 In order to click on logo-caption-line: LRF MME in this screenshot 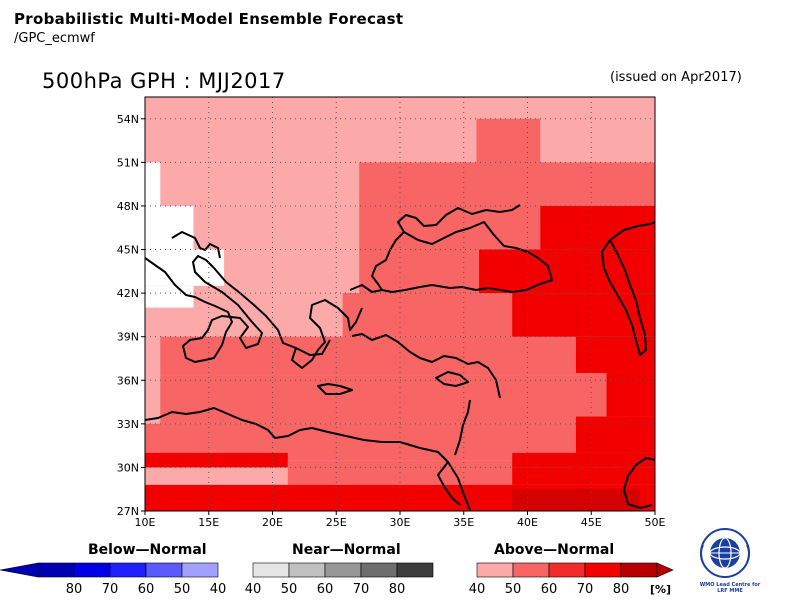, I will do `click(730, 591)`.